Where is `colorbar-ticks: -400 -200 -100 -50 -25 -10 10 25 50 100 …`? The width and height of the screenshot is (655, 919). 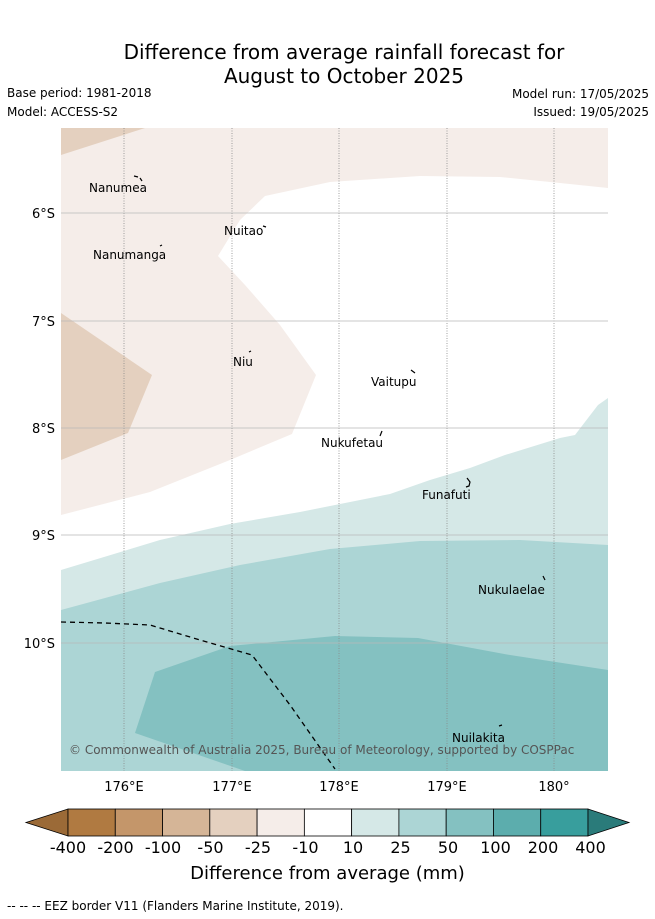 colorbar-ticks: -400 -200 -100 -50 -25 -10 10 25 50 100 … is located at coordinates (328, 847).